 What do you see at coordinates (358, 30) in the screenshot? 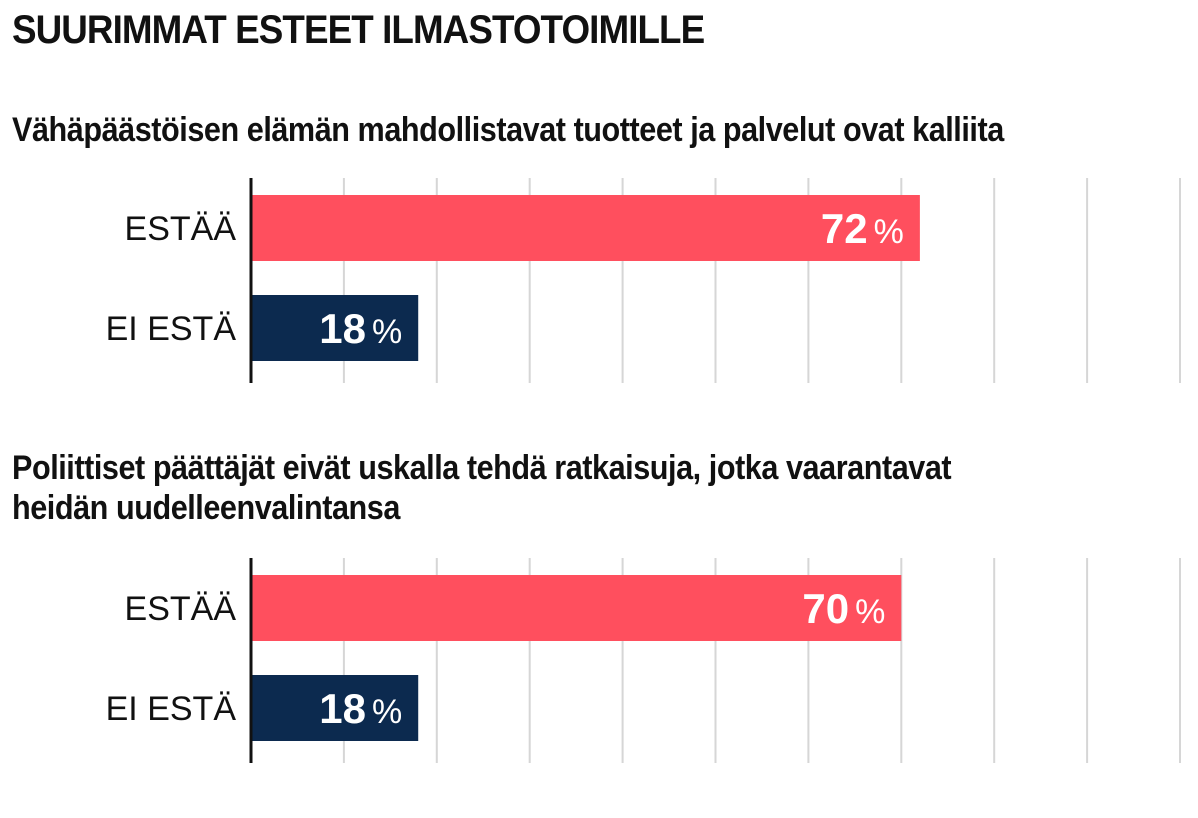
I see `page-title: SUURIMMAT ESTEET ILMASTOTOIMILLE` at bounding box center [358, 30].